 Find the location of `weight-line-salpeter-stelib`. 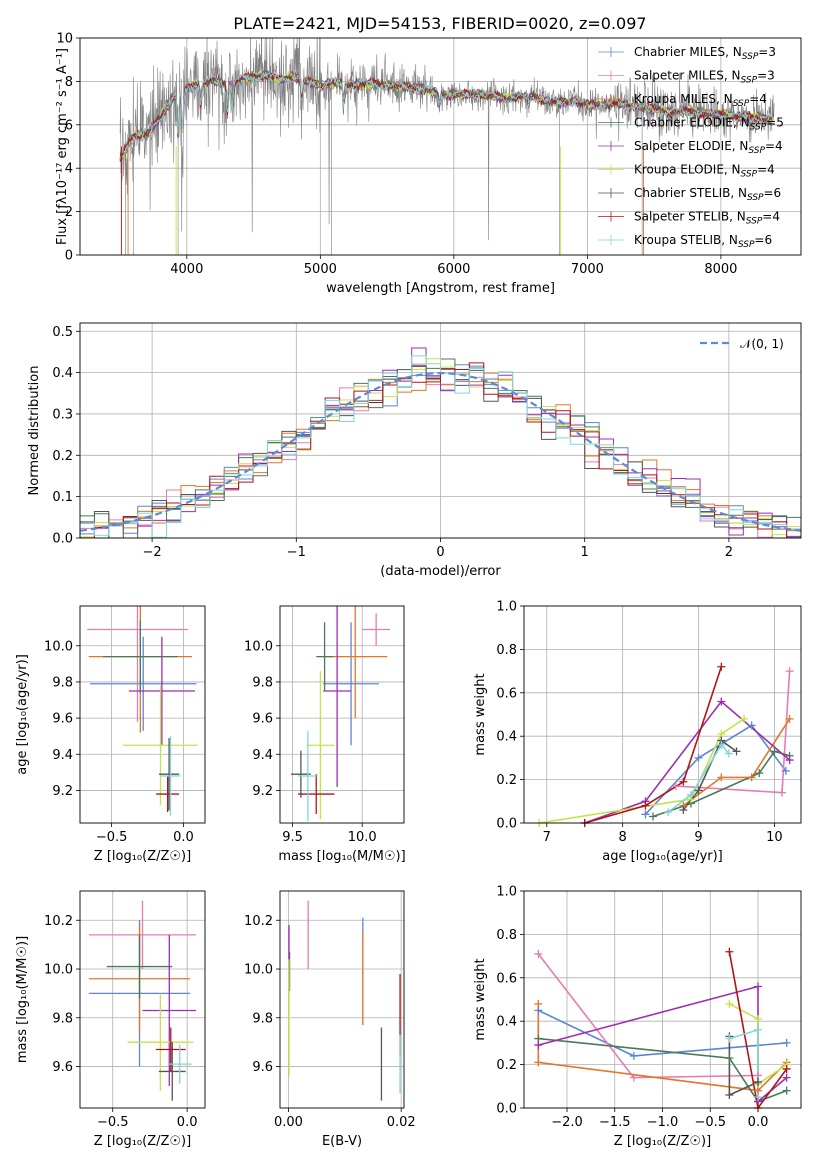

weight-line-salpeter-stelib is located at coordinates (653, 744).